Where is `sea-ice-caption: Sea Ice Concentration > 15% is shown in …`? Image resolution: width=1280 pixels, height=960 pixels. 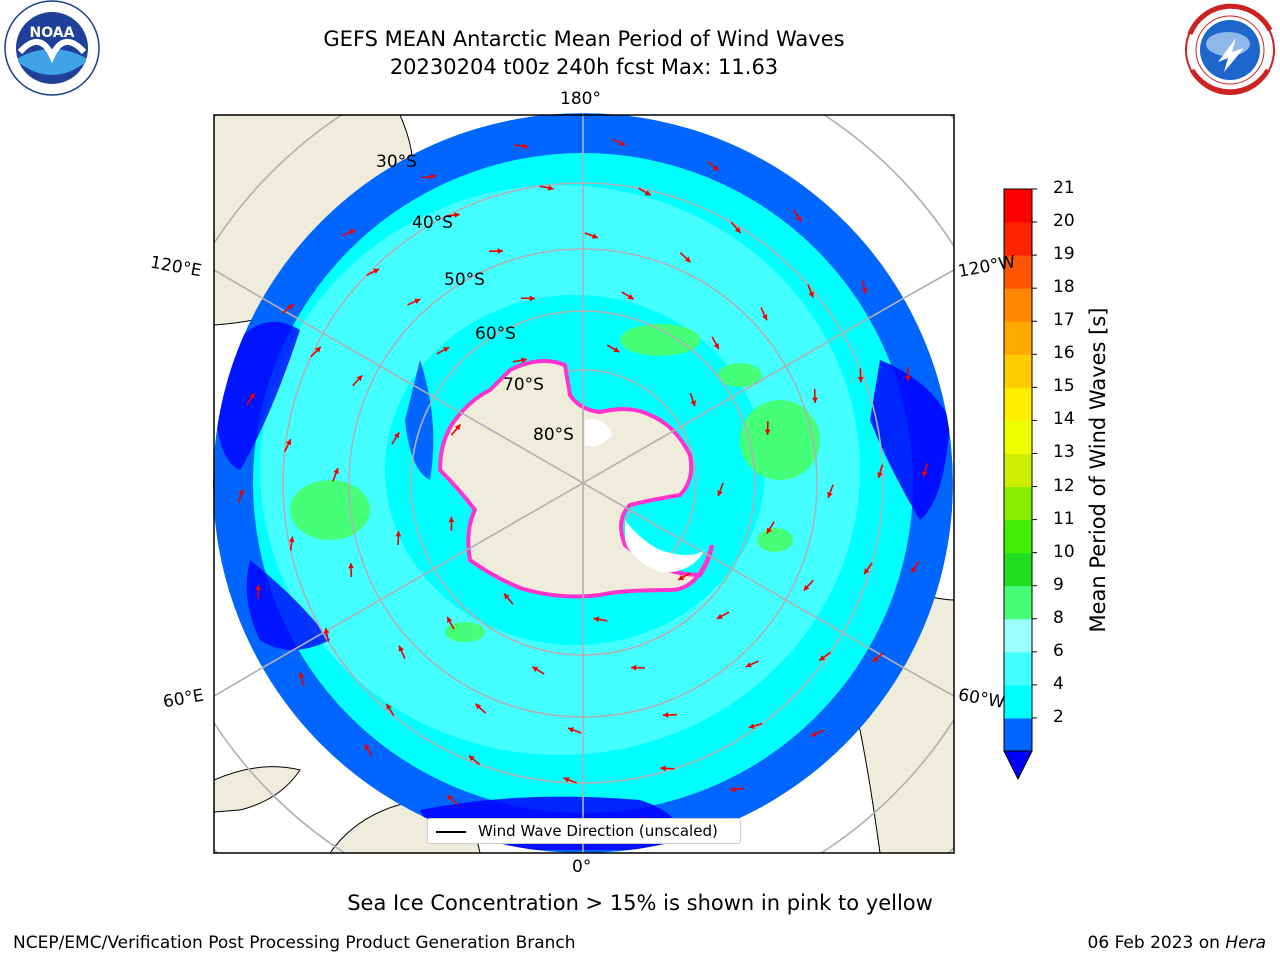
sea-ice-caption: Sea Ice Concentration > 15% is shown in … is located at coordinates (640, 903).